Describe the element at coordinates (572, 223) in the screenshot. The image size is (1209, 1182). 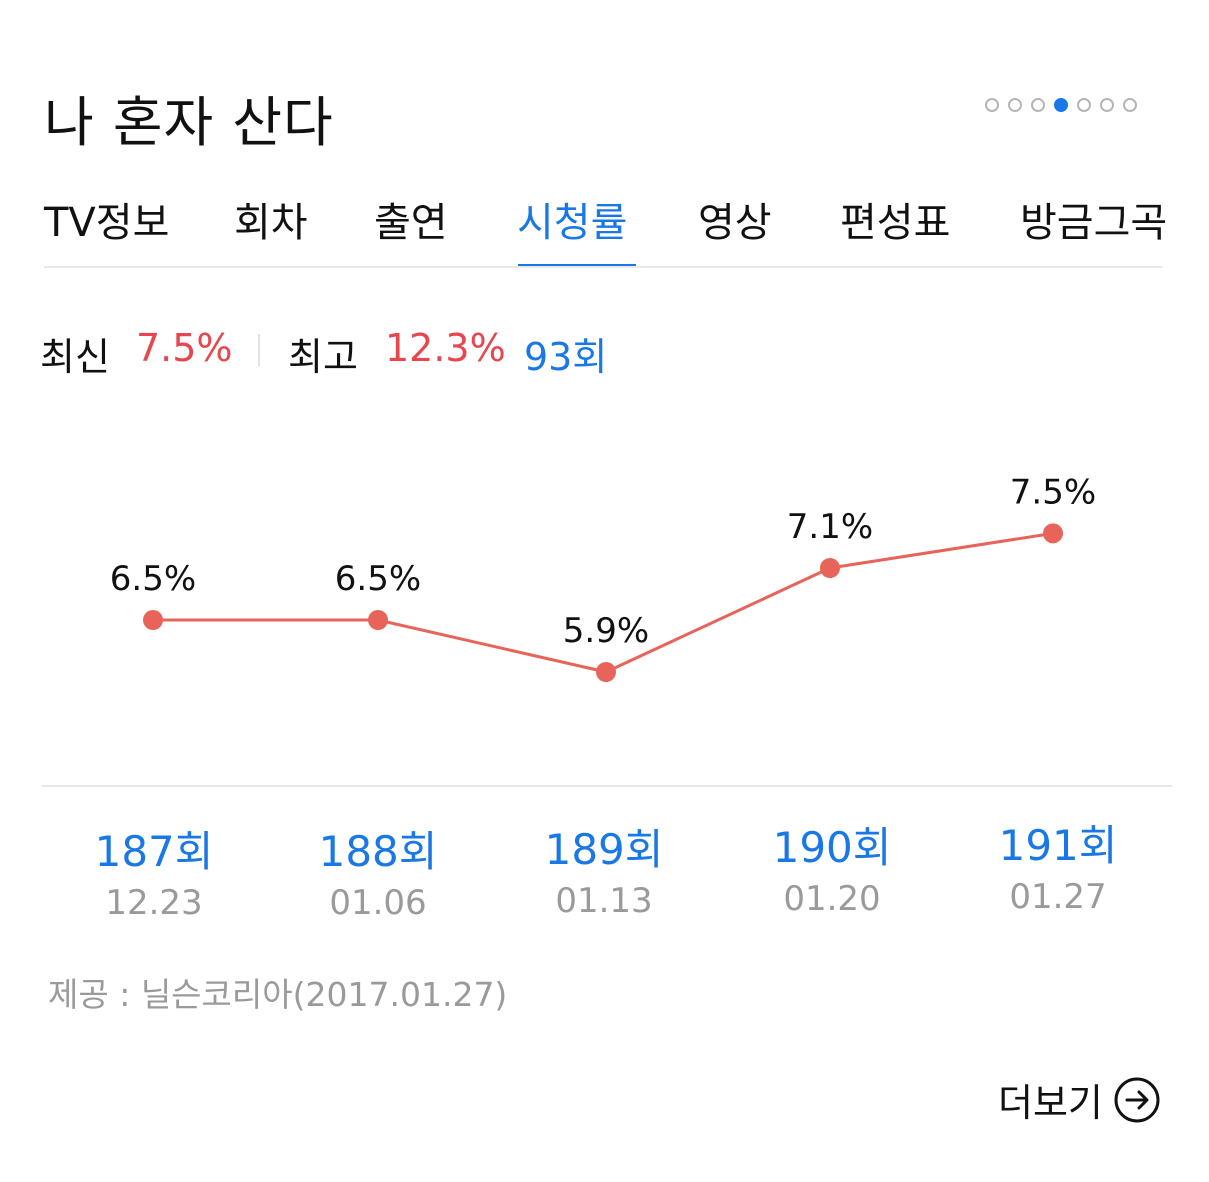
I see `tab-ratings: 시청률` at that location.